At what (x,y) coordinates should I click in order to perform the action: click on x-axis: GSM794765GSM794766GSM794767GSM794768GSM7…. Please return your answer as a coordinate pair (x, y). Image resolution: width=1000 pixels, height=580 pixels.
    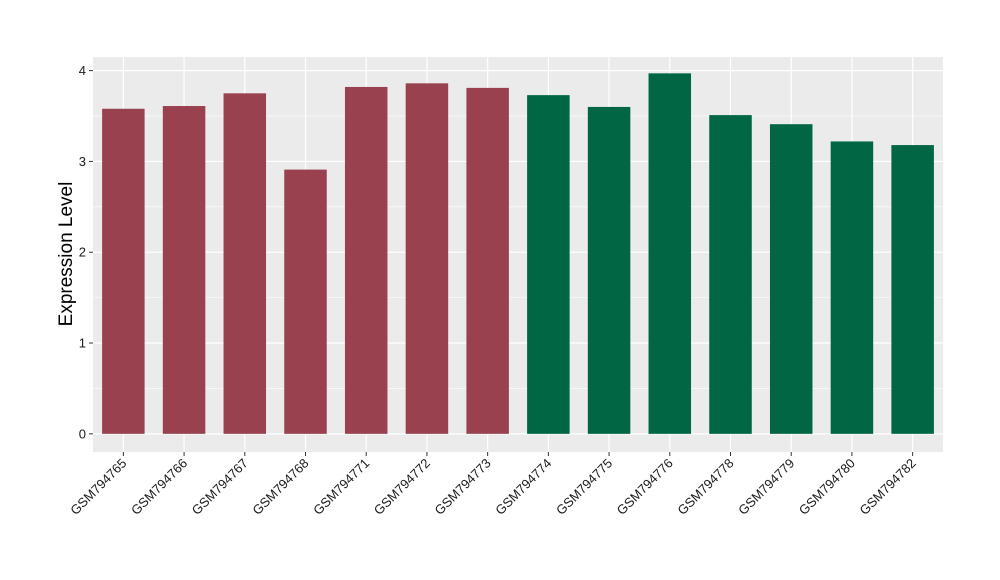
    Looking at the image, I should click on (493, 485).